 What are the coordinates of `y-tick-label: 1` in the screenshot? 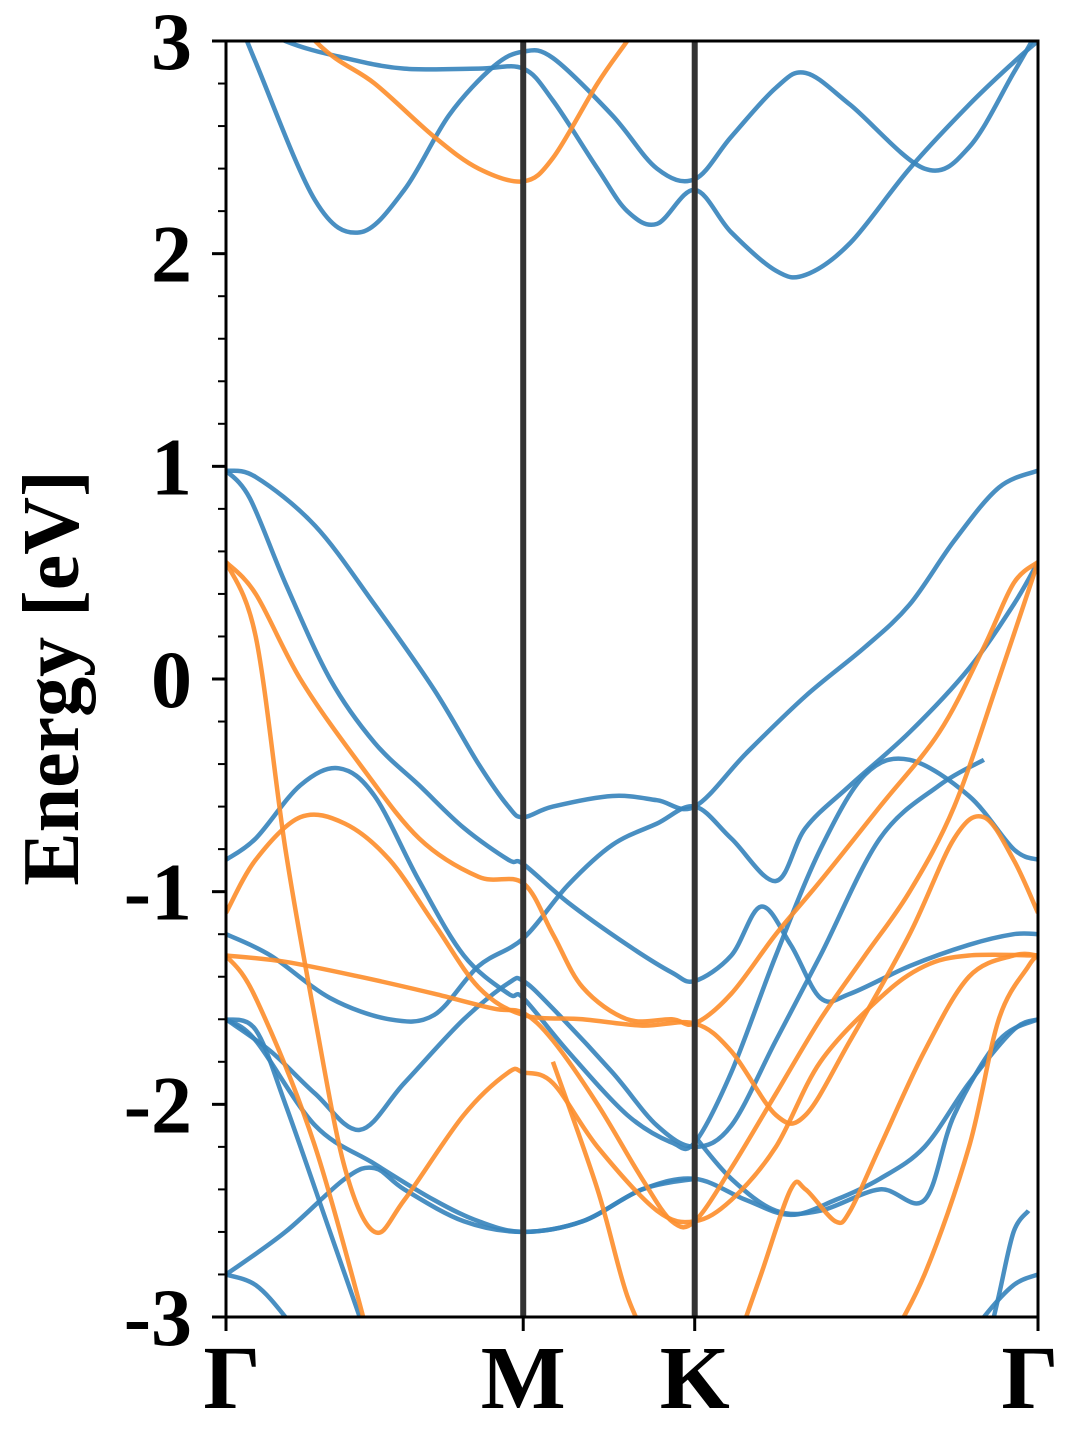 It's located at (171, 466).